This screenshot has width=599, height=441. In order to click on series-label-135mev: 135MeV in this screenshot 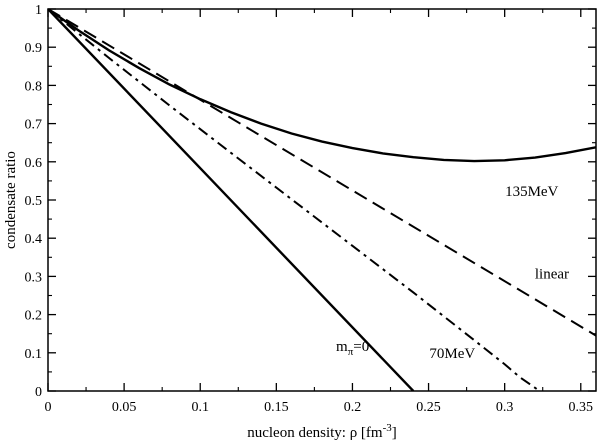, I will do `click(531, 192)`.